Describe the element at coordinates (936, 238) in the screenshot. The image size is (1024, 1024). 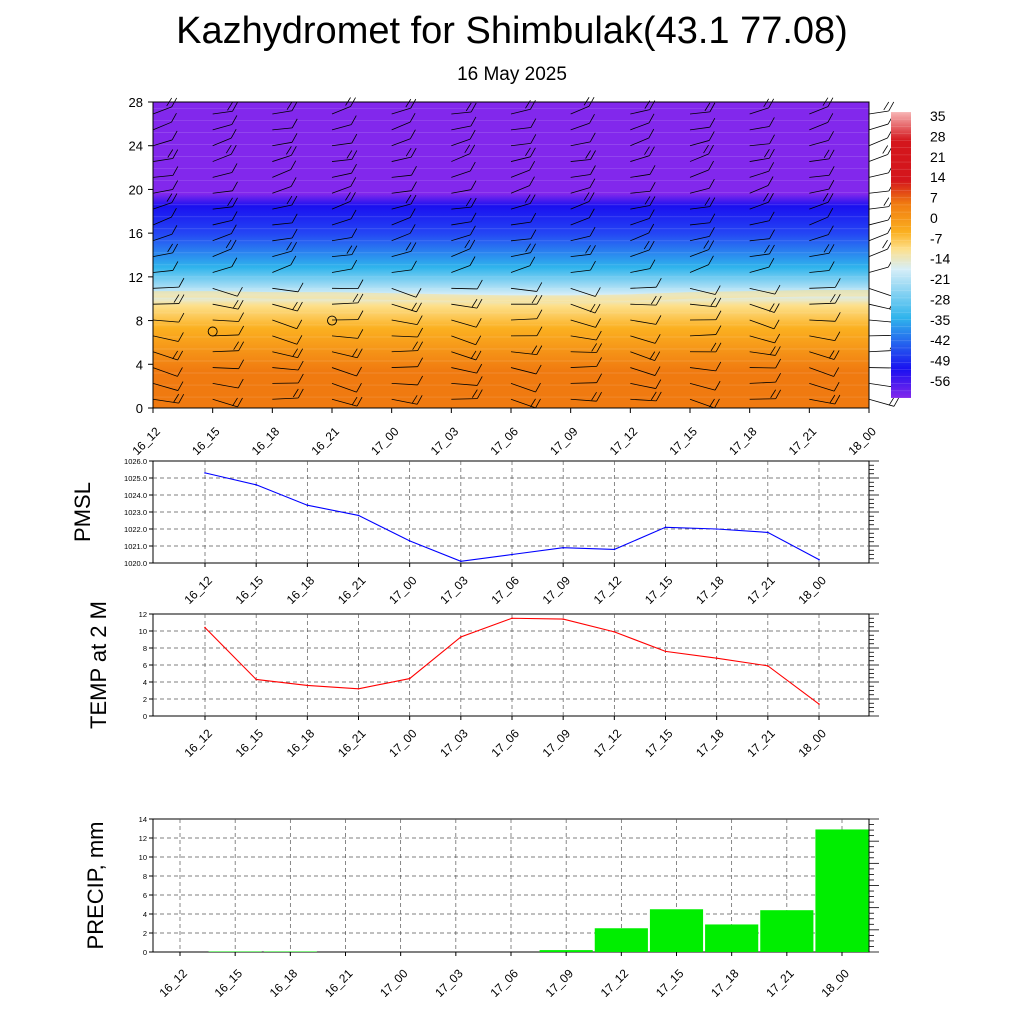
I see `colorbar-label: -7` at that location.